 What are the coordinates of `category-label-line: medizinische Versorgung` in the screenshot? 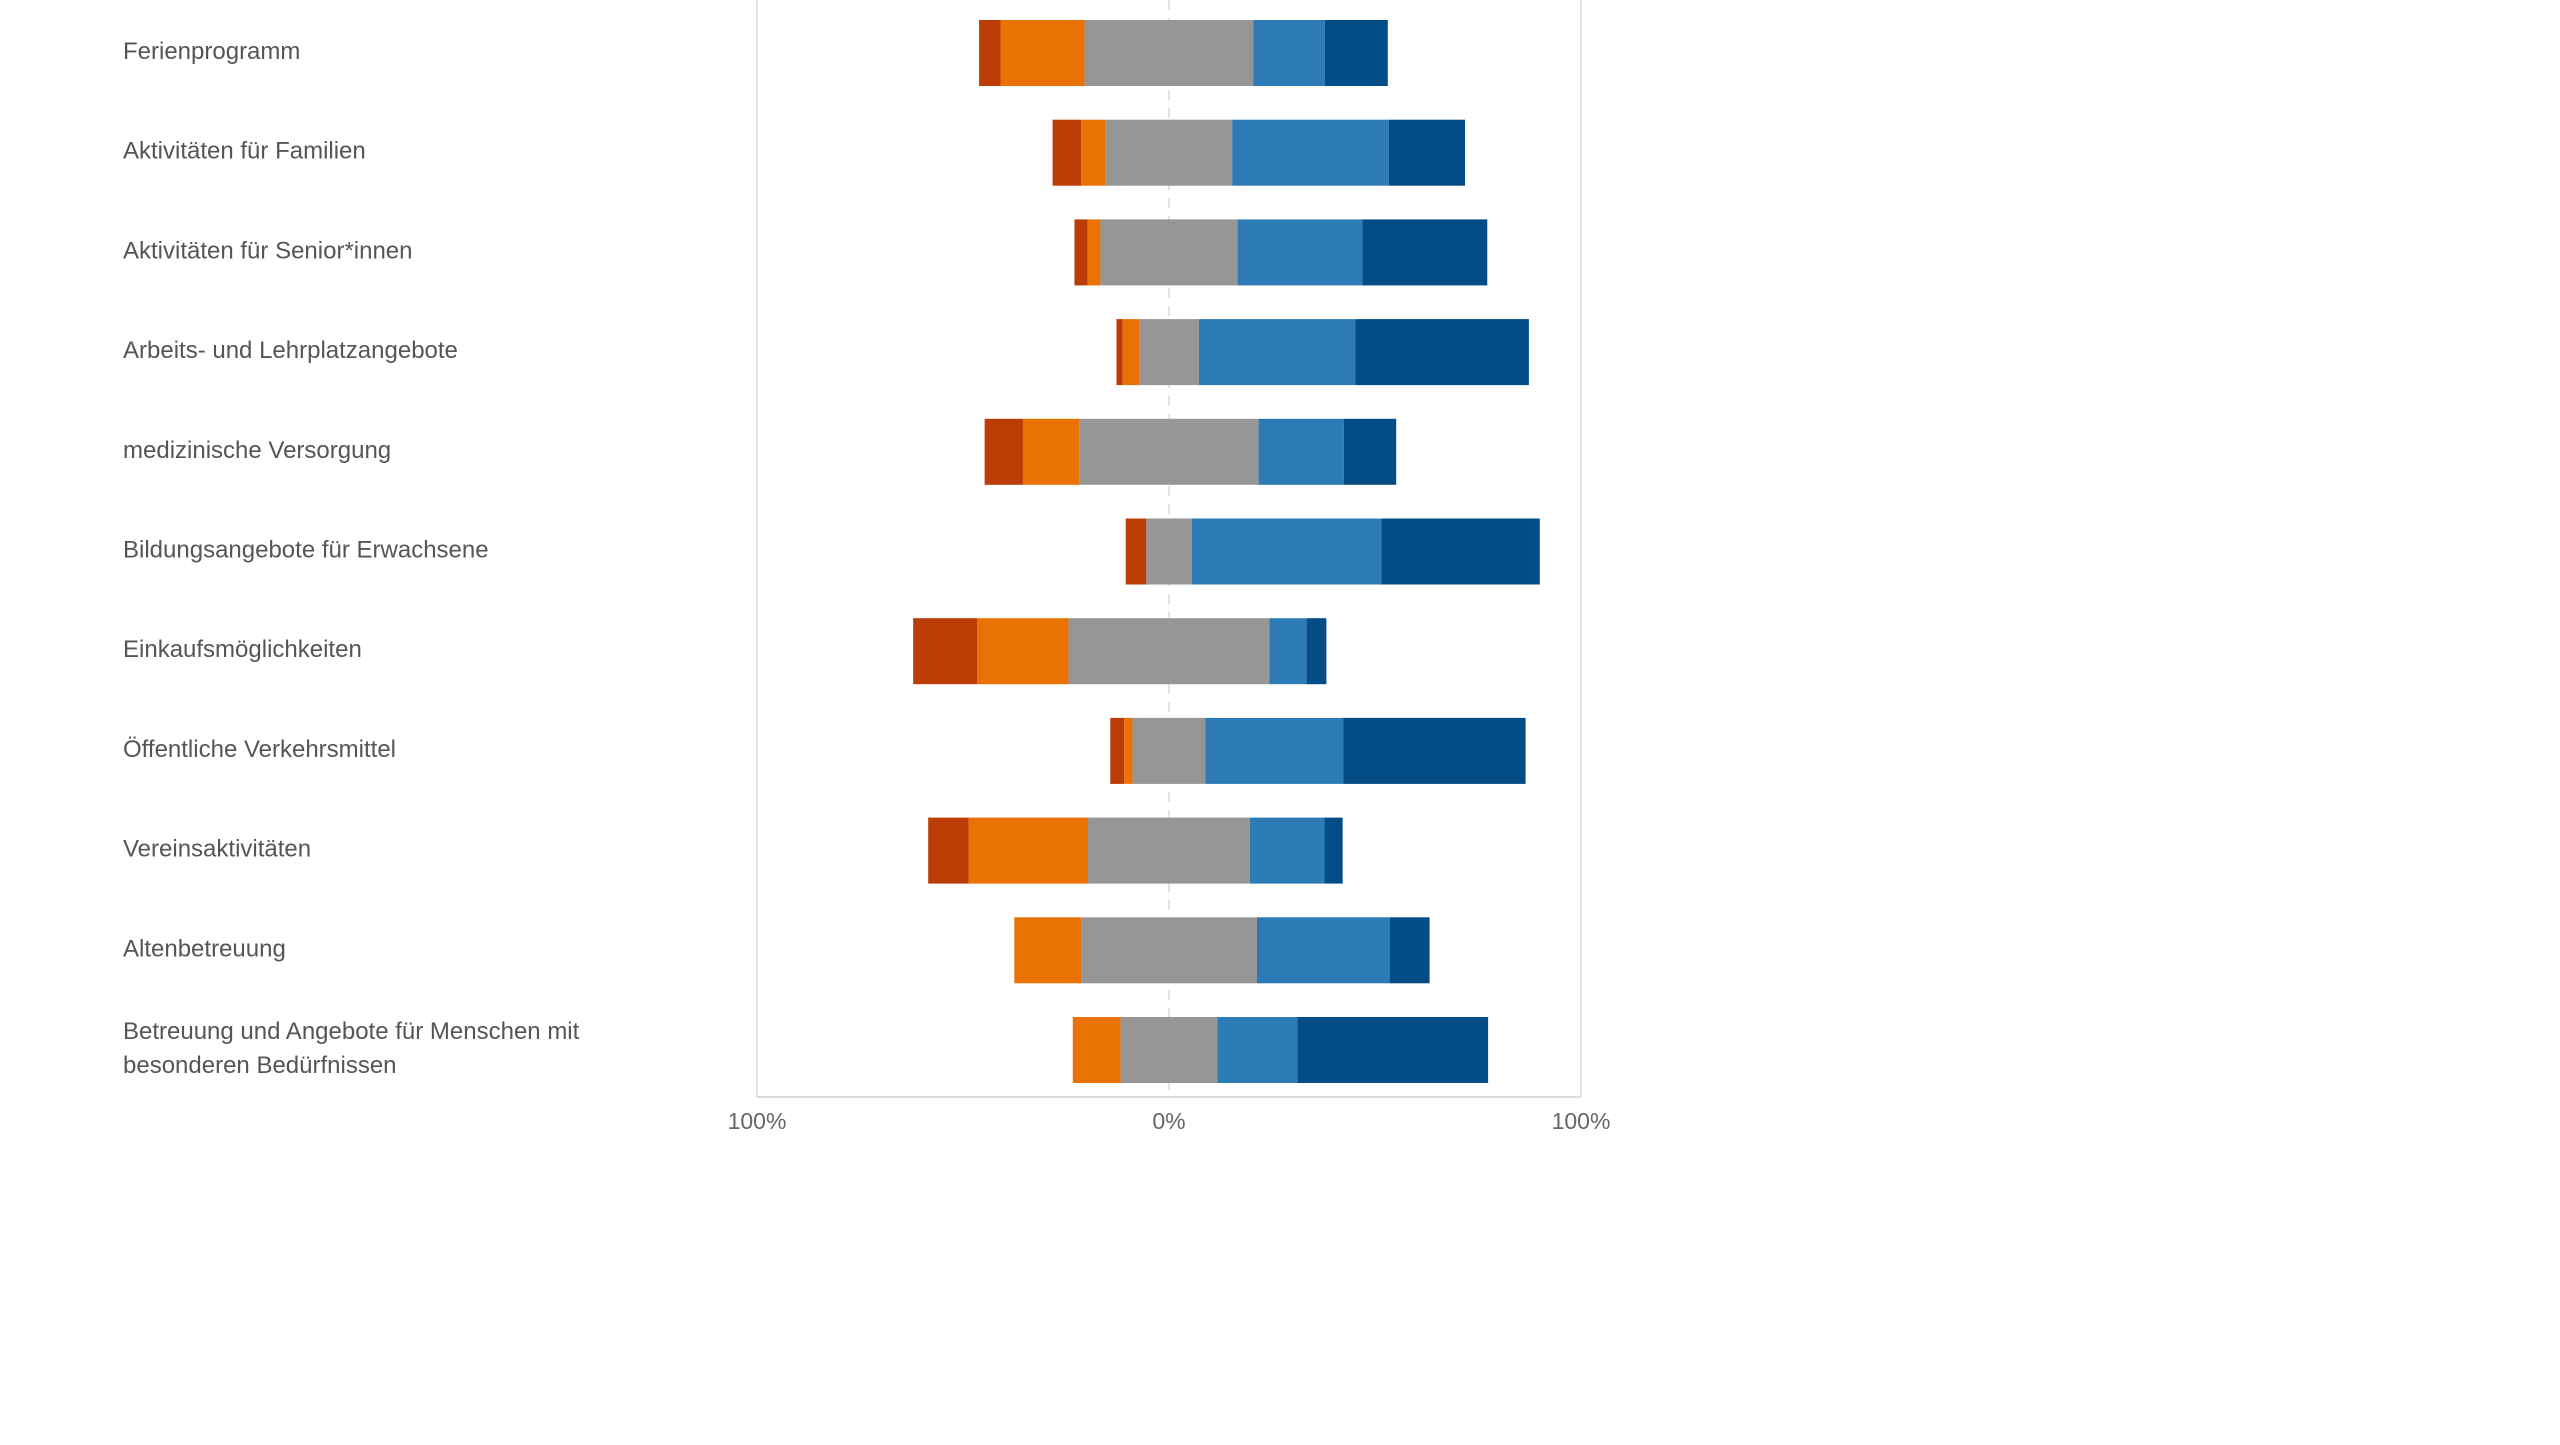 It's located at (257, 450).